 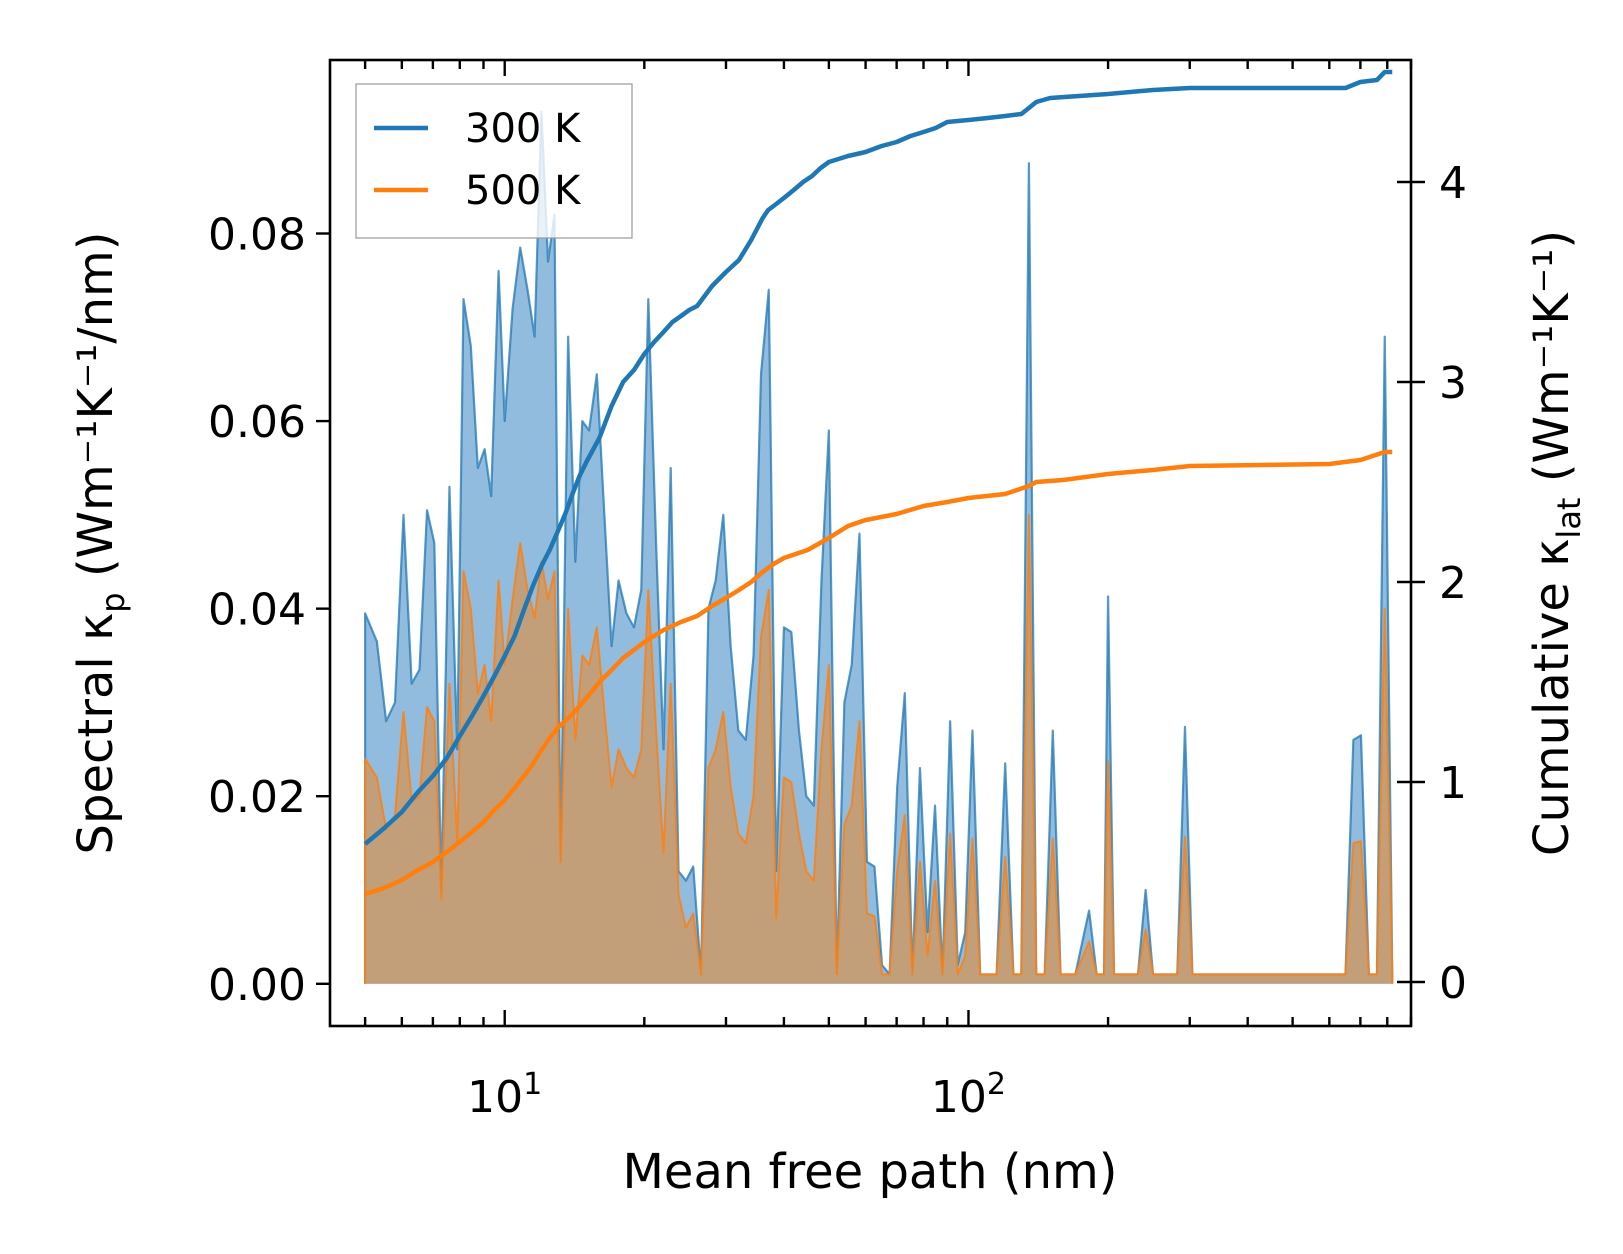 What do you see at coordinates (257, 985) in the screenshot?
I see `y-left-tick-label: 0.00` at bounding box center [257, 985].